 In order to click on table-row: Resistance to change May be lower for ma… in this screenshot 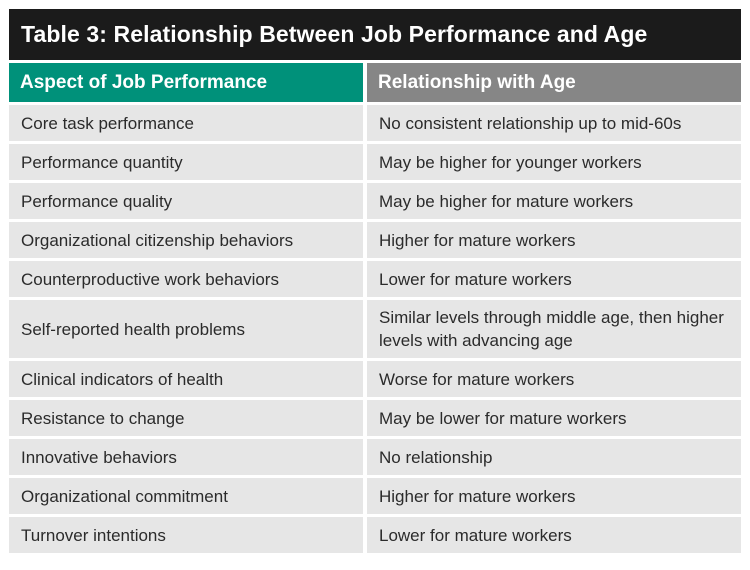, I will do `click(375, 418)`.